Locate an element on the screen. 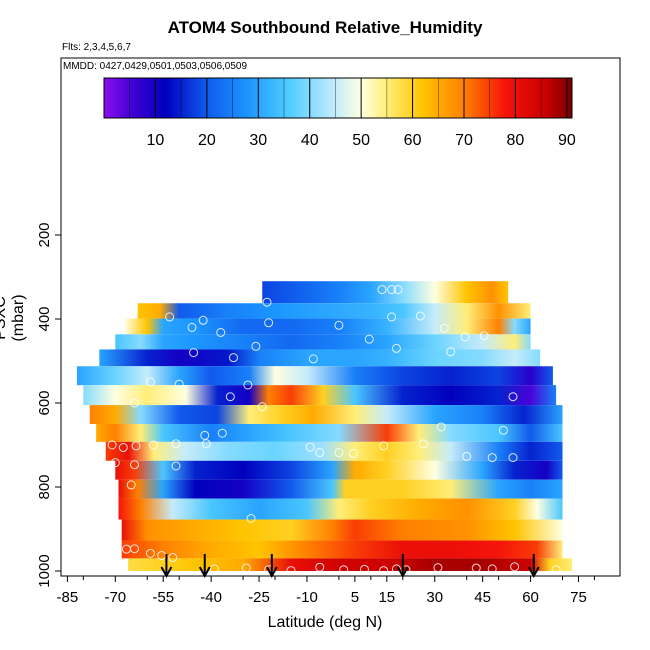  x-tick-label: 15 is located at coordinates (386, 597).